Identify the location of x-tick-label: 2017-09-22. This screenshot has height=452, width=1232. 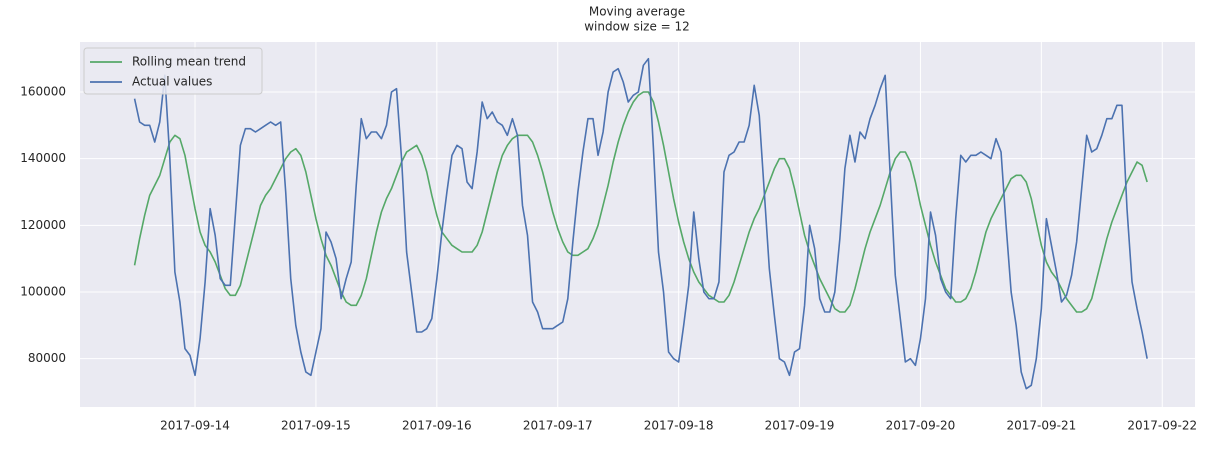
(1162, 426).